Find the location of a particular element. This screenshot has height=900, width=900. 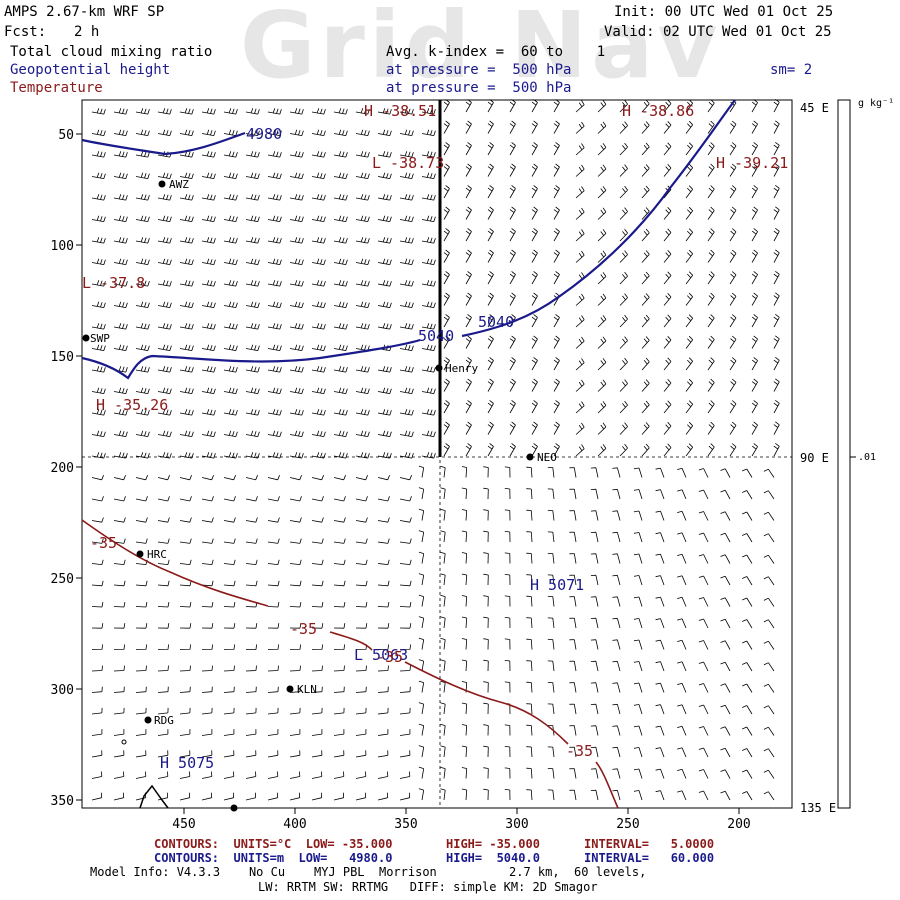

station-label: KLN is located at coordinates (307, 689).